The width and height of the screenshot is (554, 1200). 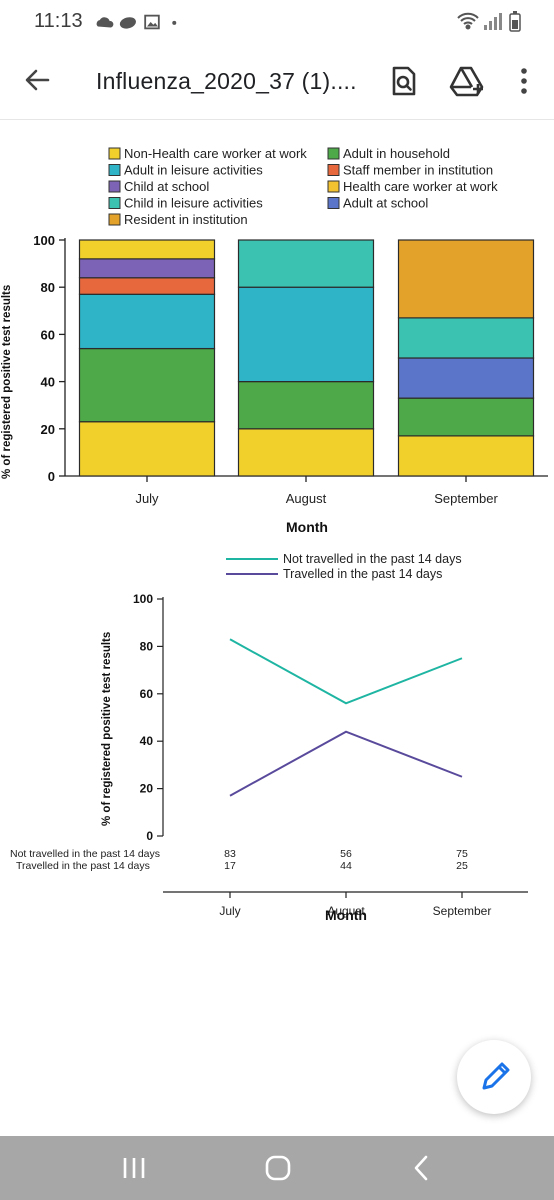 I want to click on system-navigation-bar, so click(x=277, y=1168).